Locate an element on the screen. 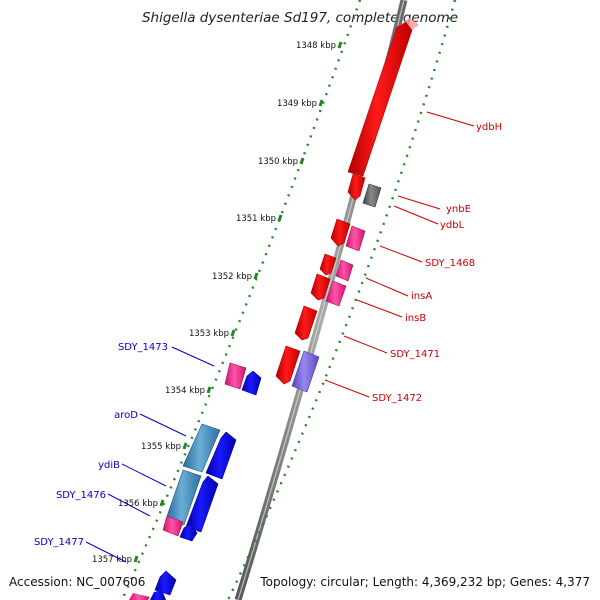  gene-label-ydbH: ydbH is located at coordinates (489, 127).